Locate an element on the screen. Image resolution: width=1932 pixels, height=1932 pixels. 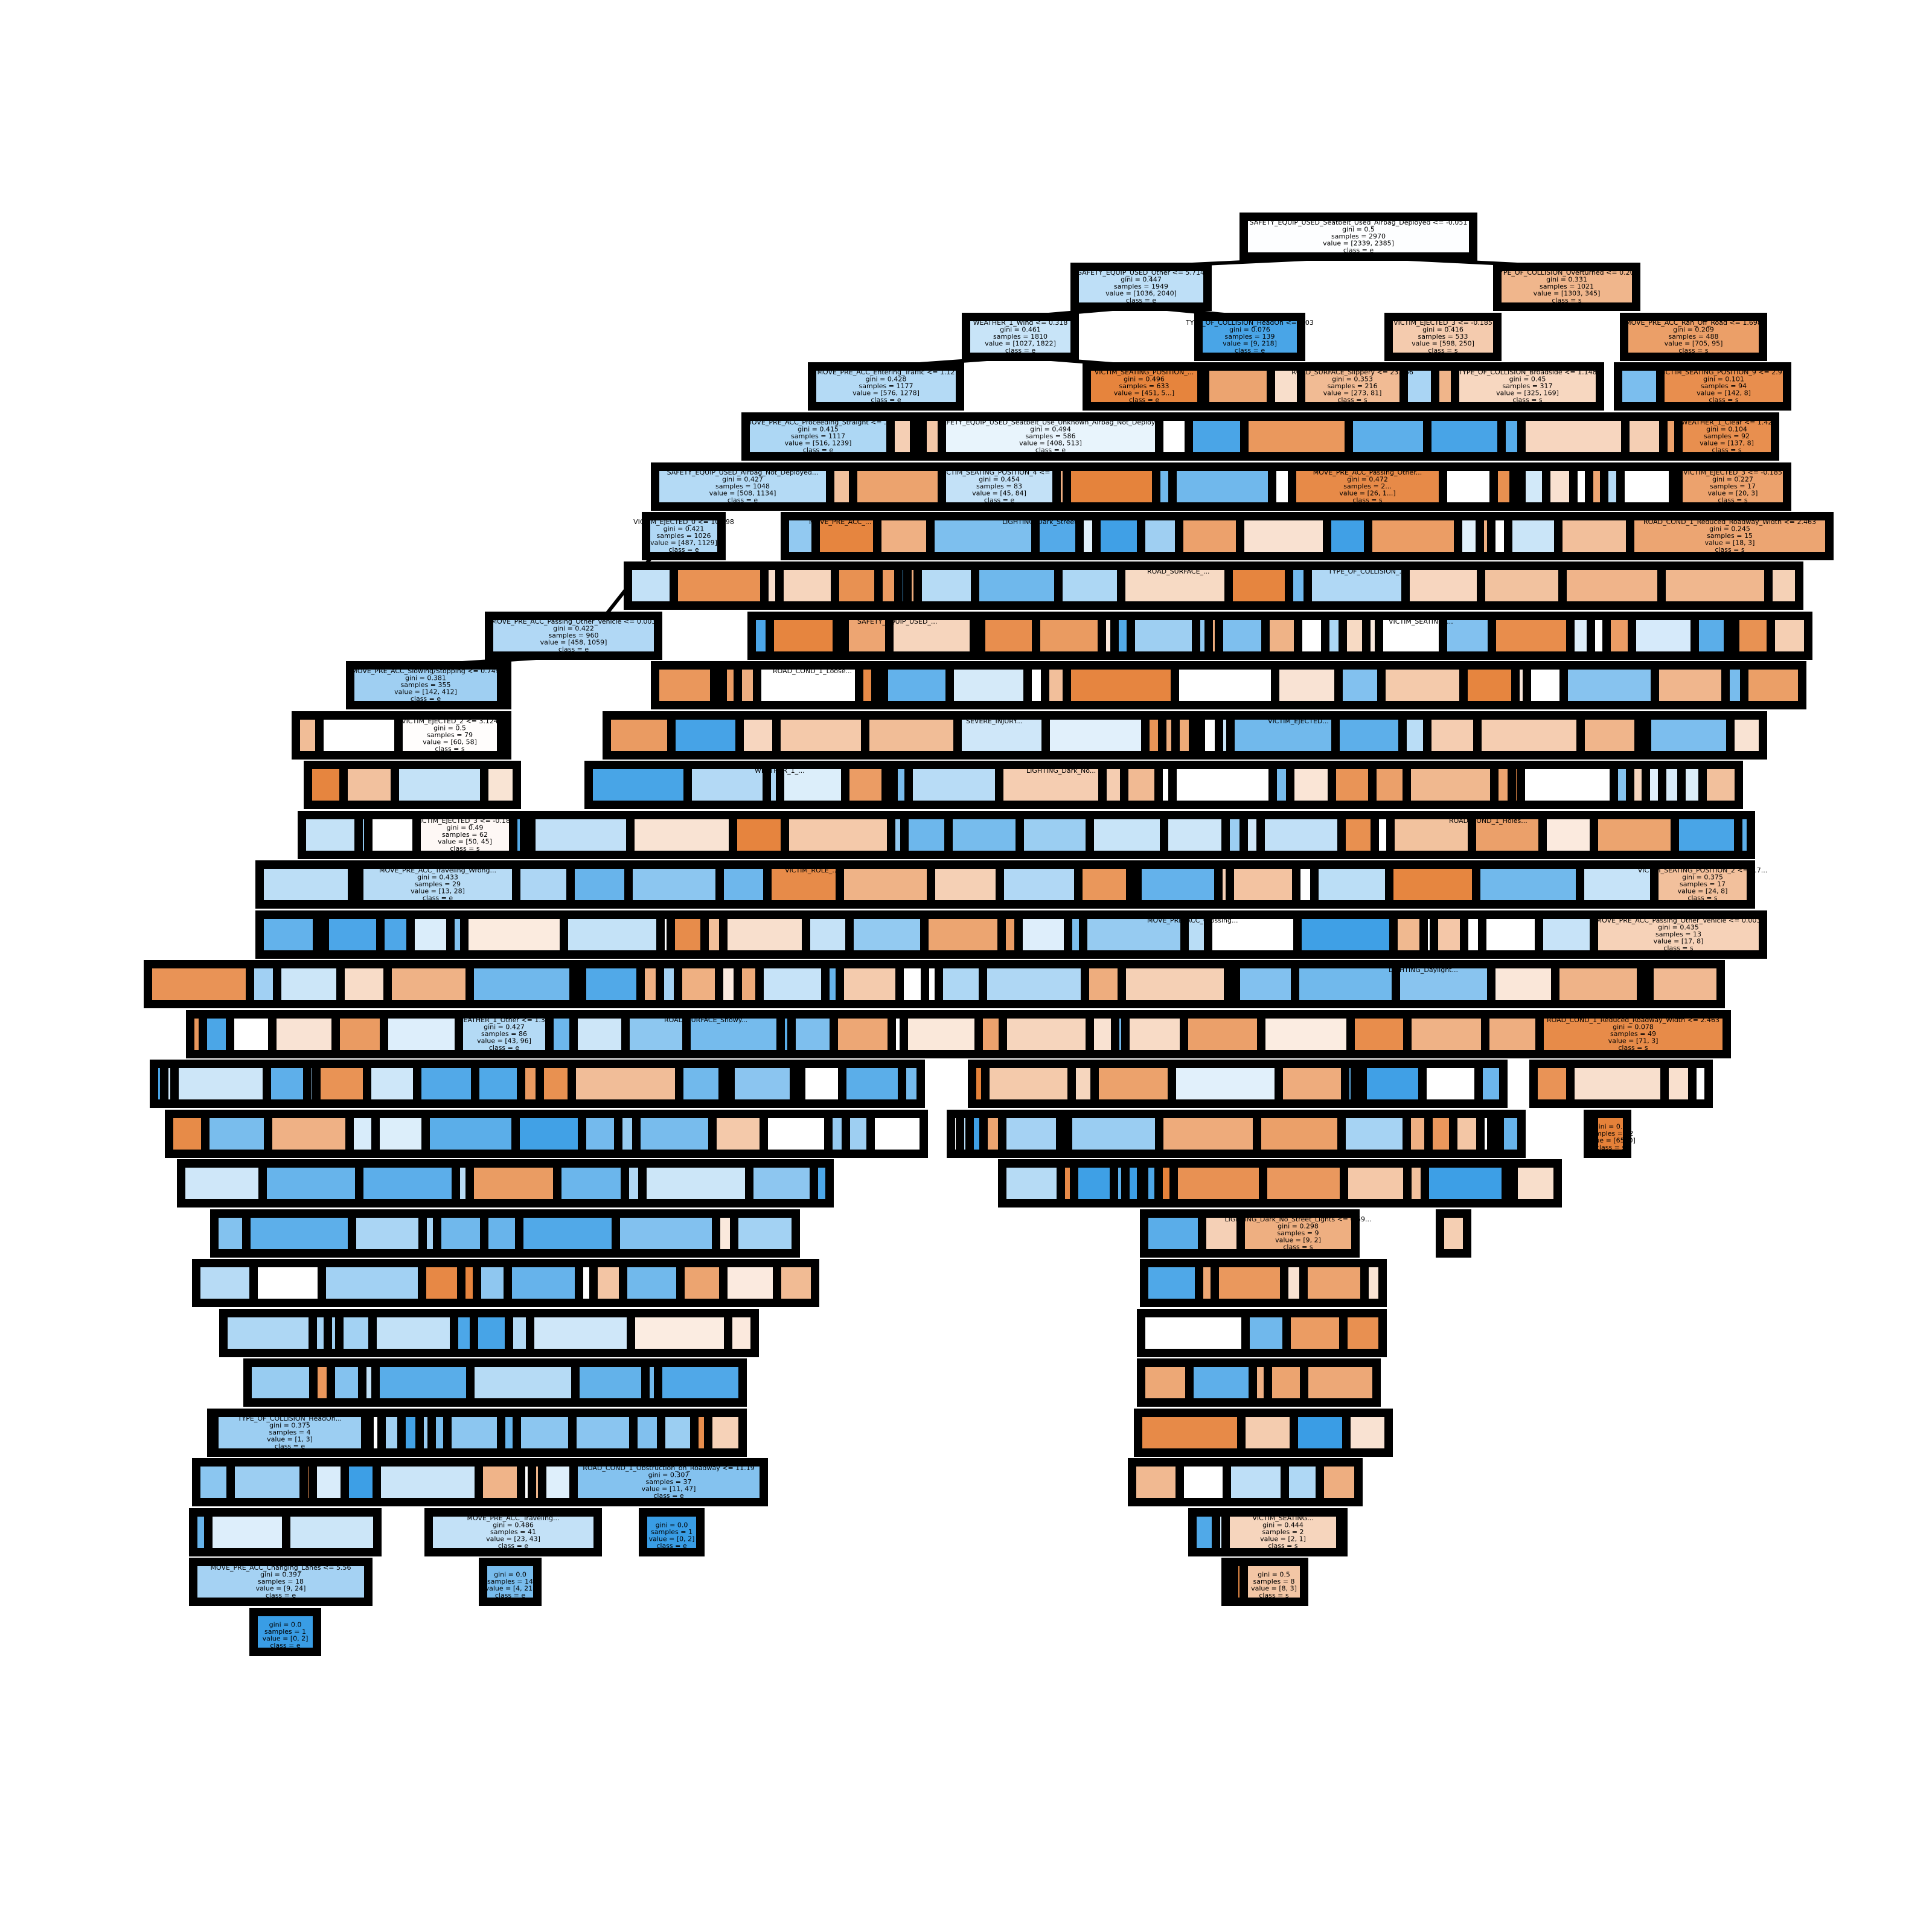
node-value: value = [598, 250] is located at coordinates (1443, 344).